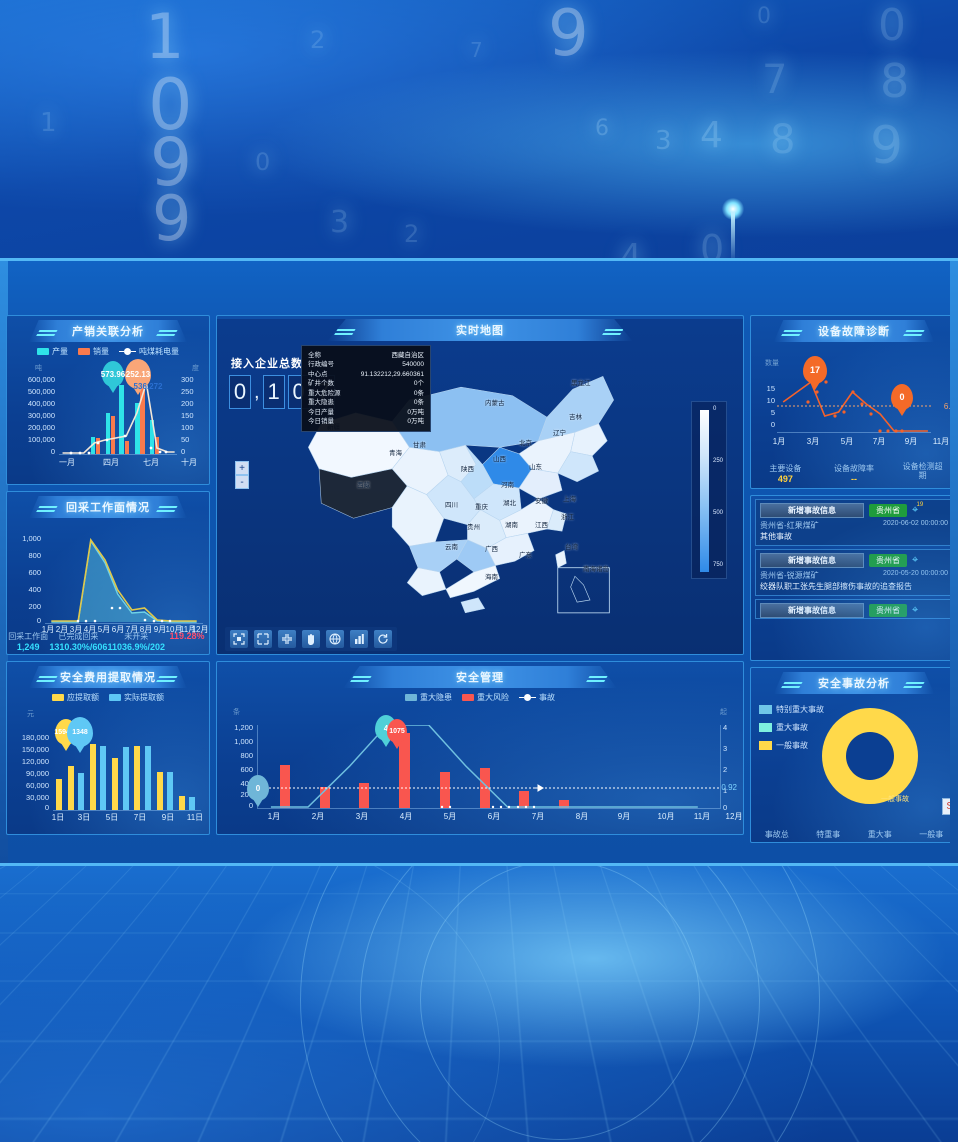 This screenshot has height=1142, width=958. I want to click on panel-title-accident-analysis: 安全事故分析, so click(854, 683).